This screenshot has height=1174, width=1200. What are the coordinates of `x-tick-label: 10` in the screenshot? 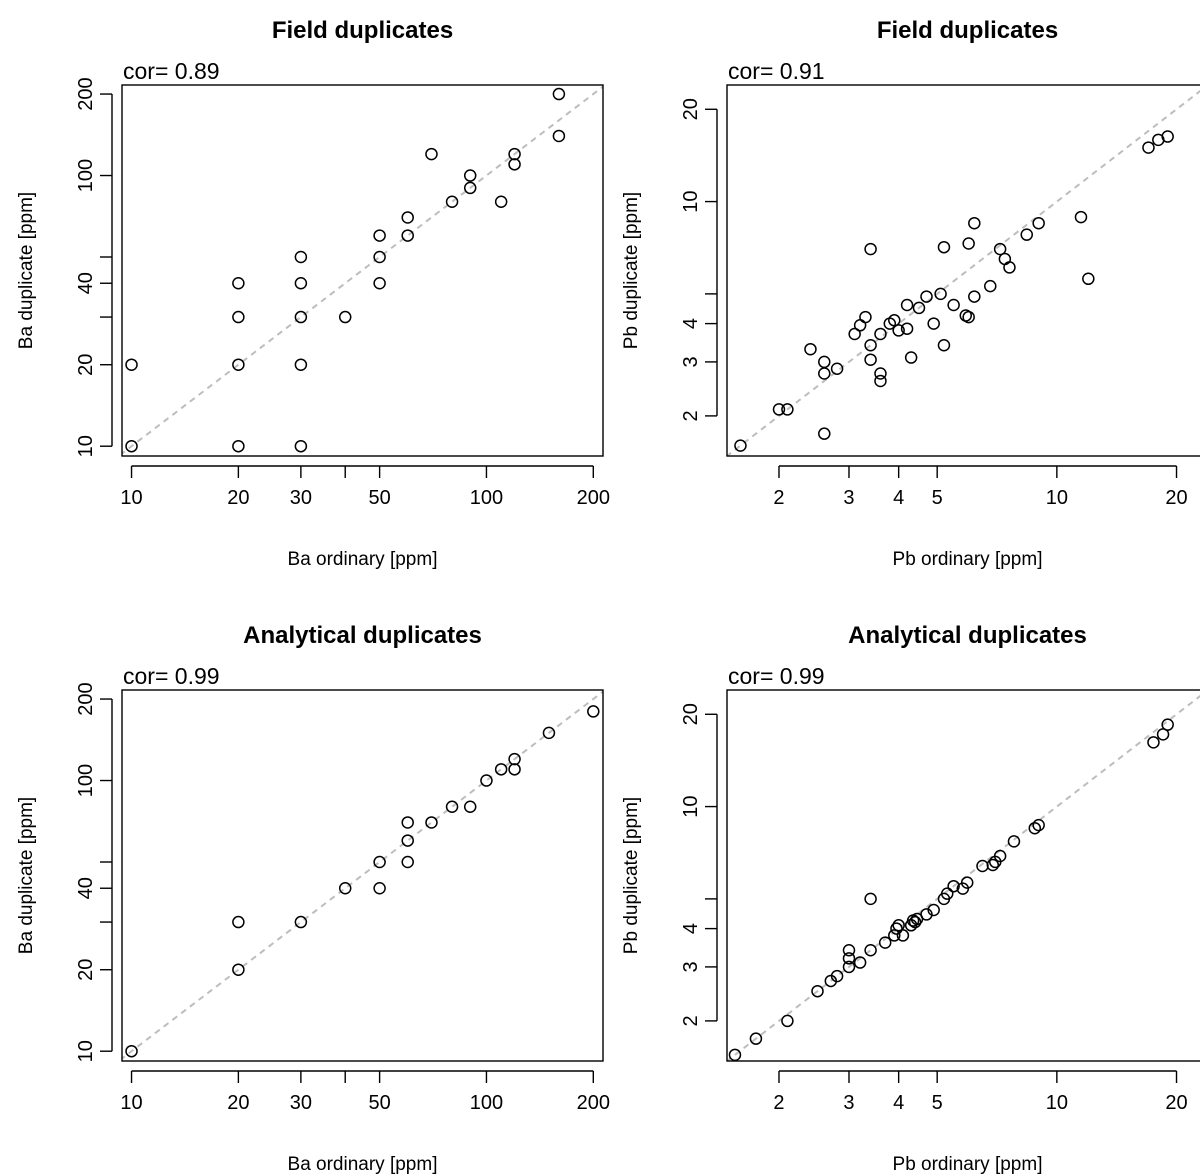 It's located at (131, 1103).